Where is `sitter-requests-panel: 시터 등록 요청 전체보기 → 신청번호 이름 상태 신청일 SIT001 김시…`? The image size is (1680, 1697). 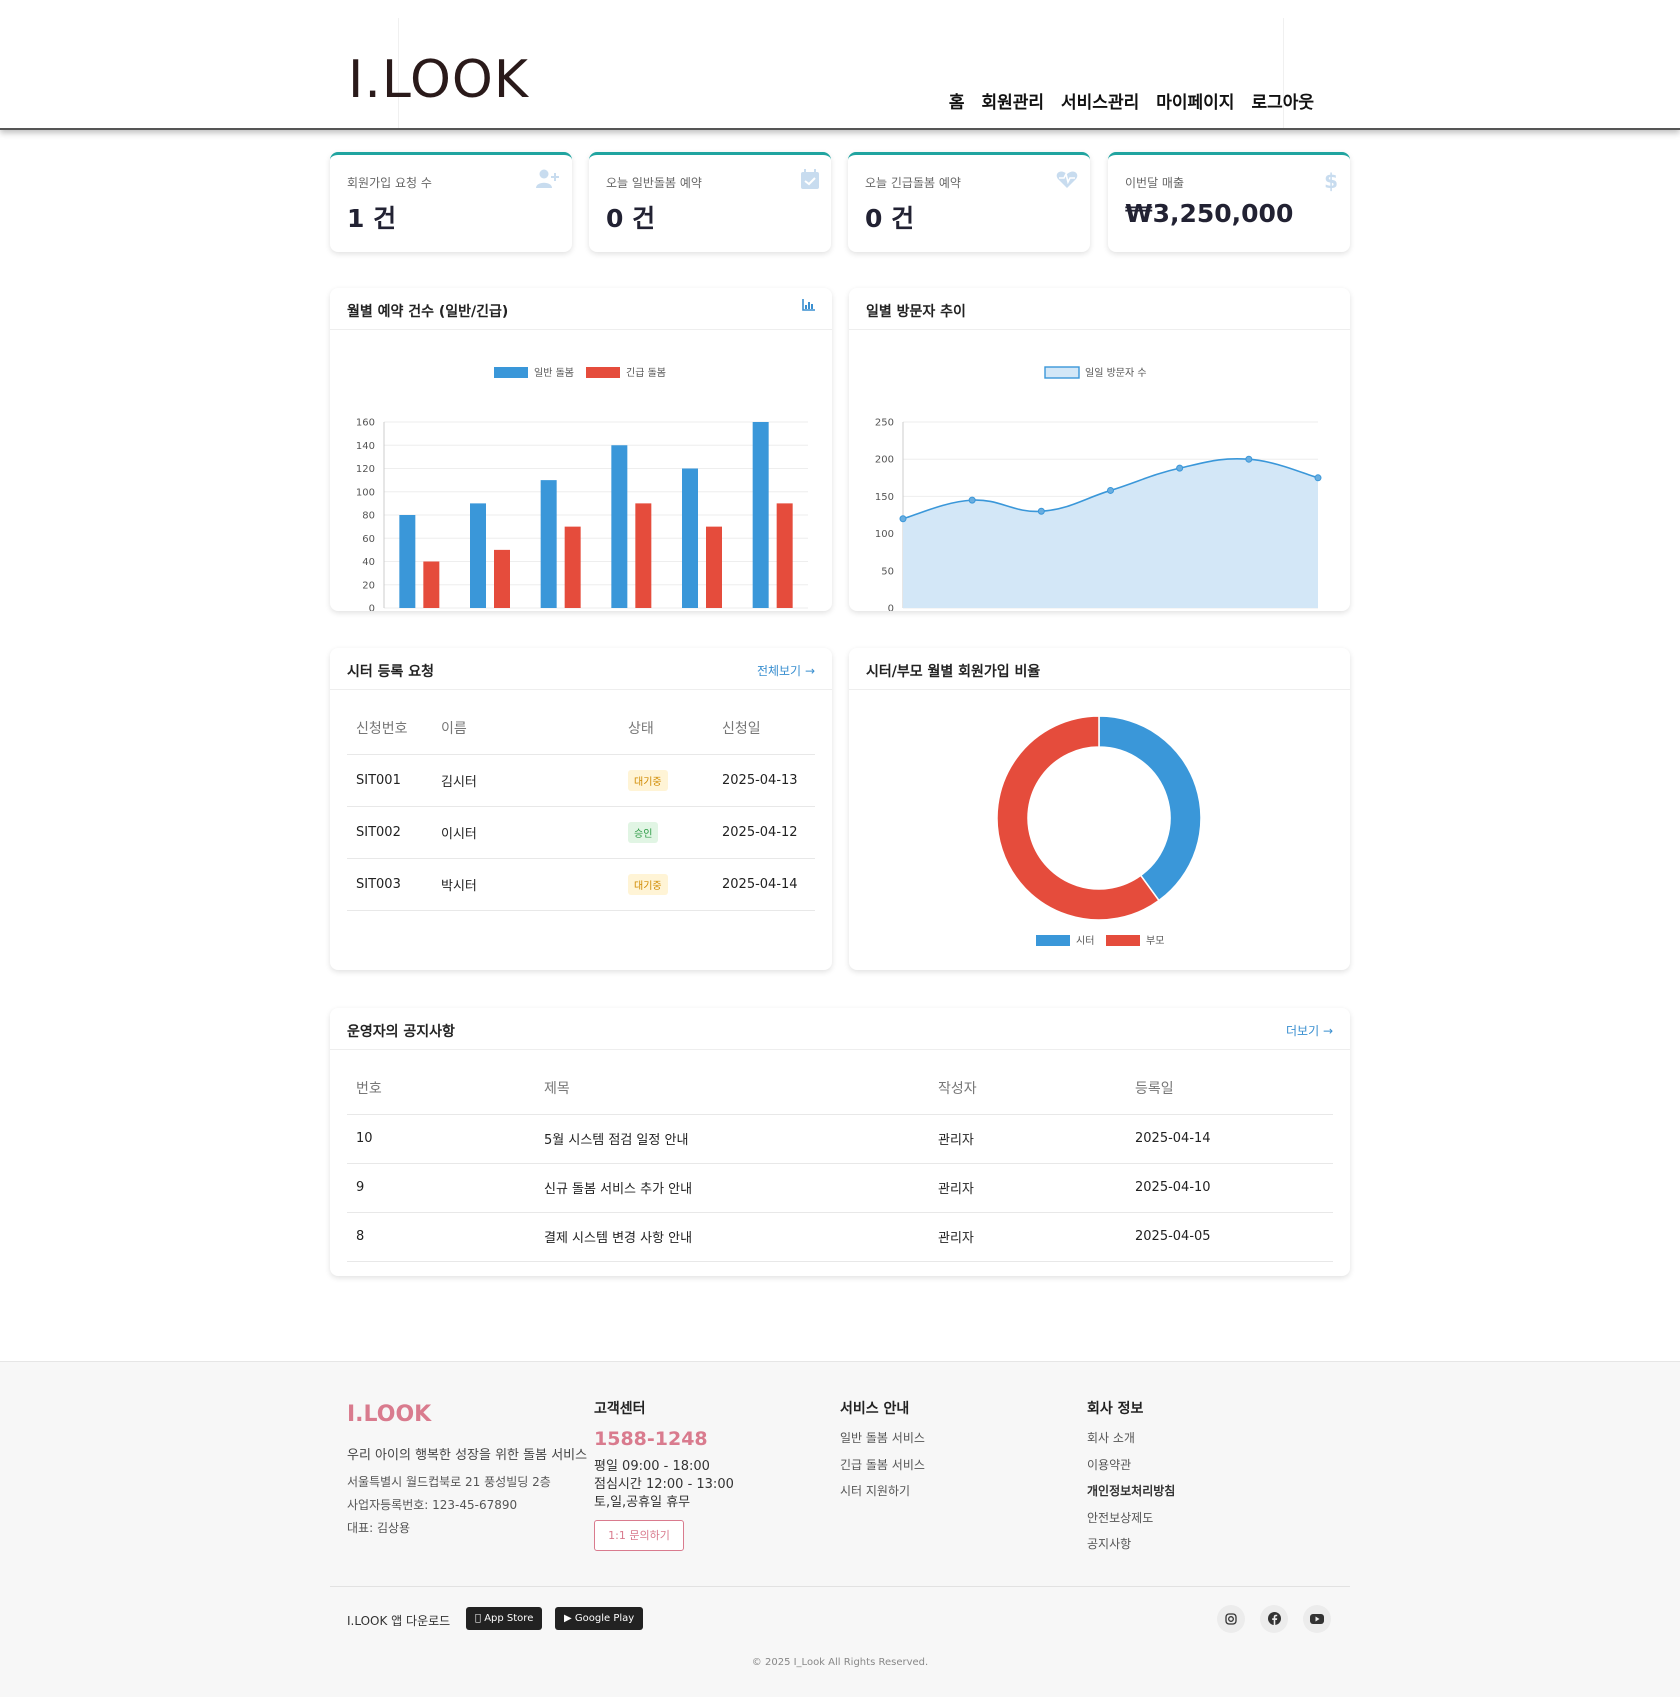 sitter-requests-panel: 시터 등록 요청 전체보기 → 신청번호 이름 상태 신청일 SIT001 김시… is located at coordinates (581, 809).